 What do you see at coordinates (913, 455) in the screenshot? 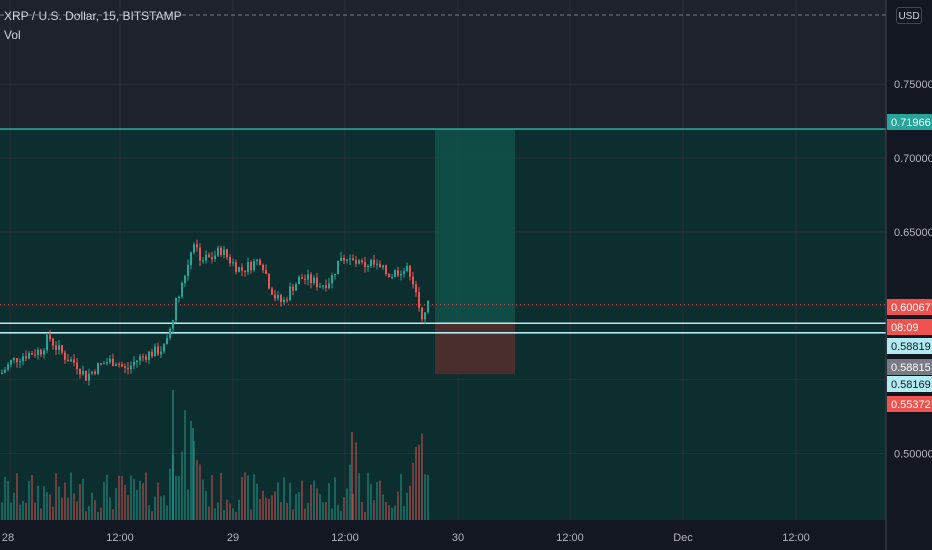
I see `price-tick: 0.50000` at bounding box center [913, 455].